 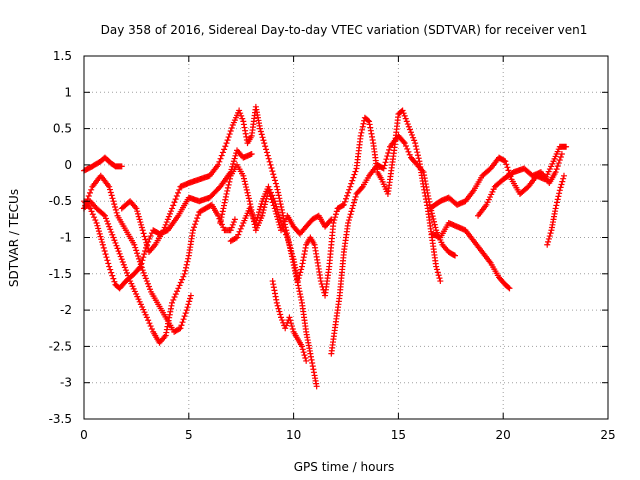 I want to click on y-tick-label: -0.5, so click(x=60, y=201).